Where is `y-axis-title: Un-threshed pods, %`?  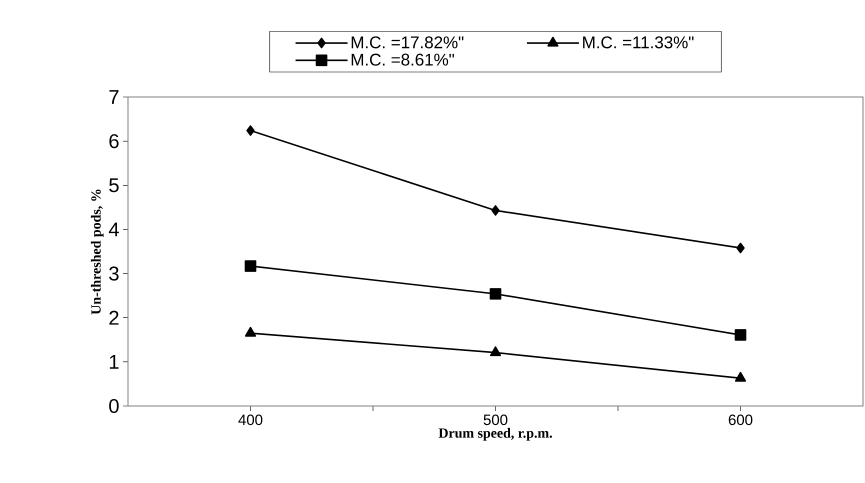 y-axis-title: Un-threshed pods, % is located at coordinates (97, 252).